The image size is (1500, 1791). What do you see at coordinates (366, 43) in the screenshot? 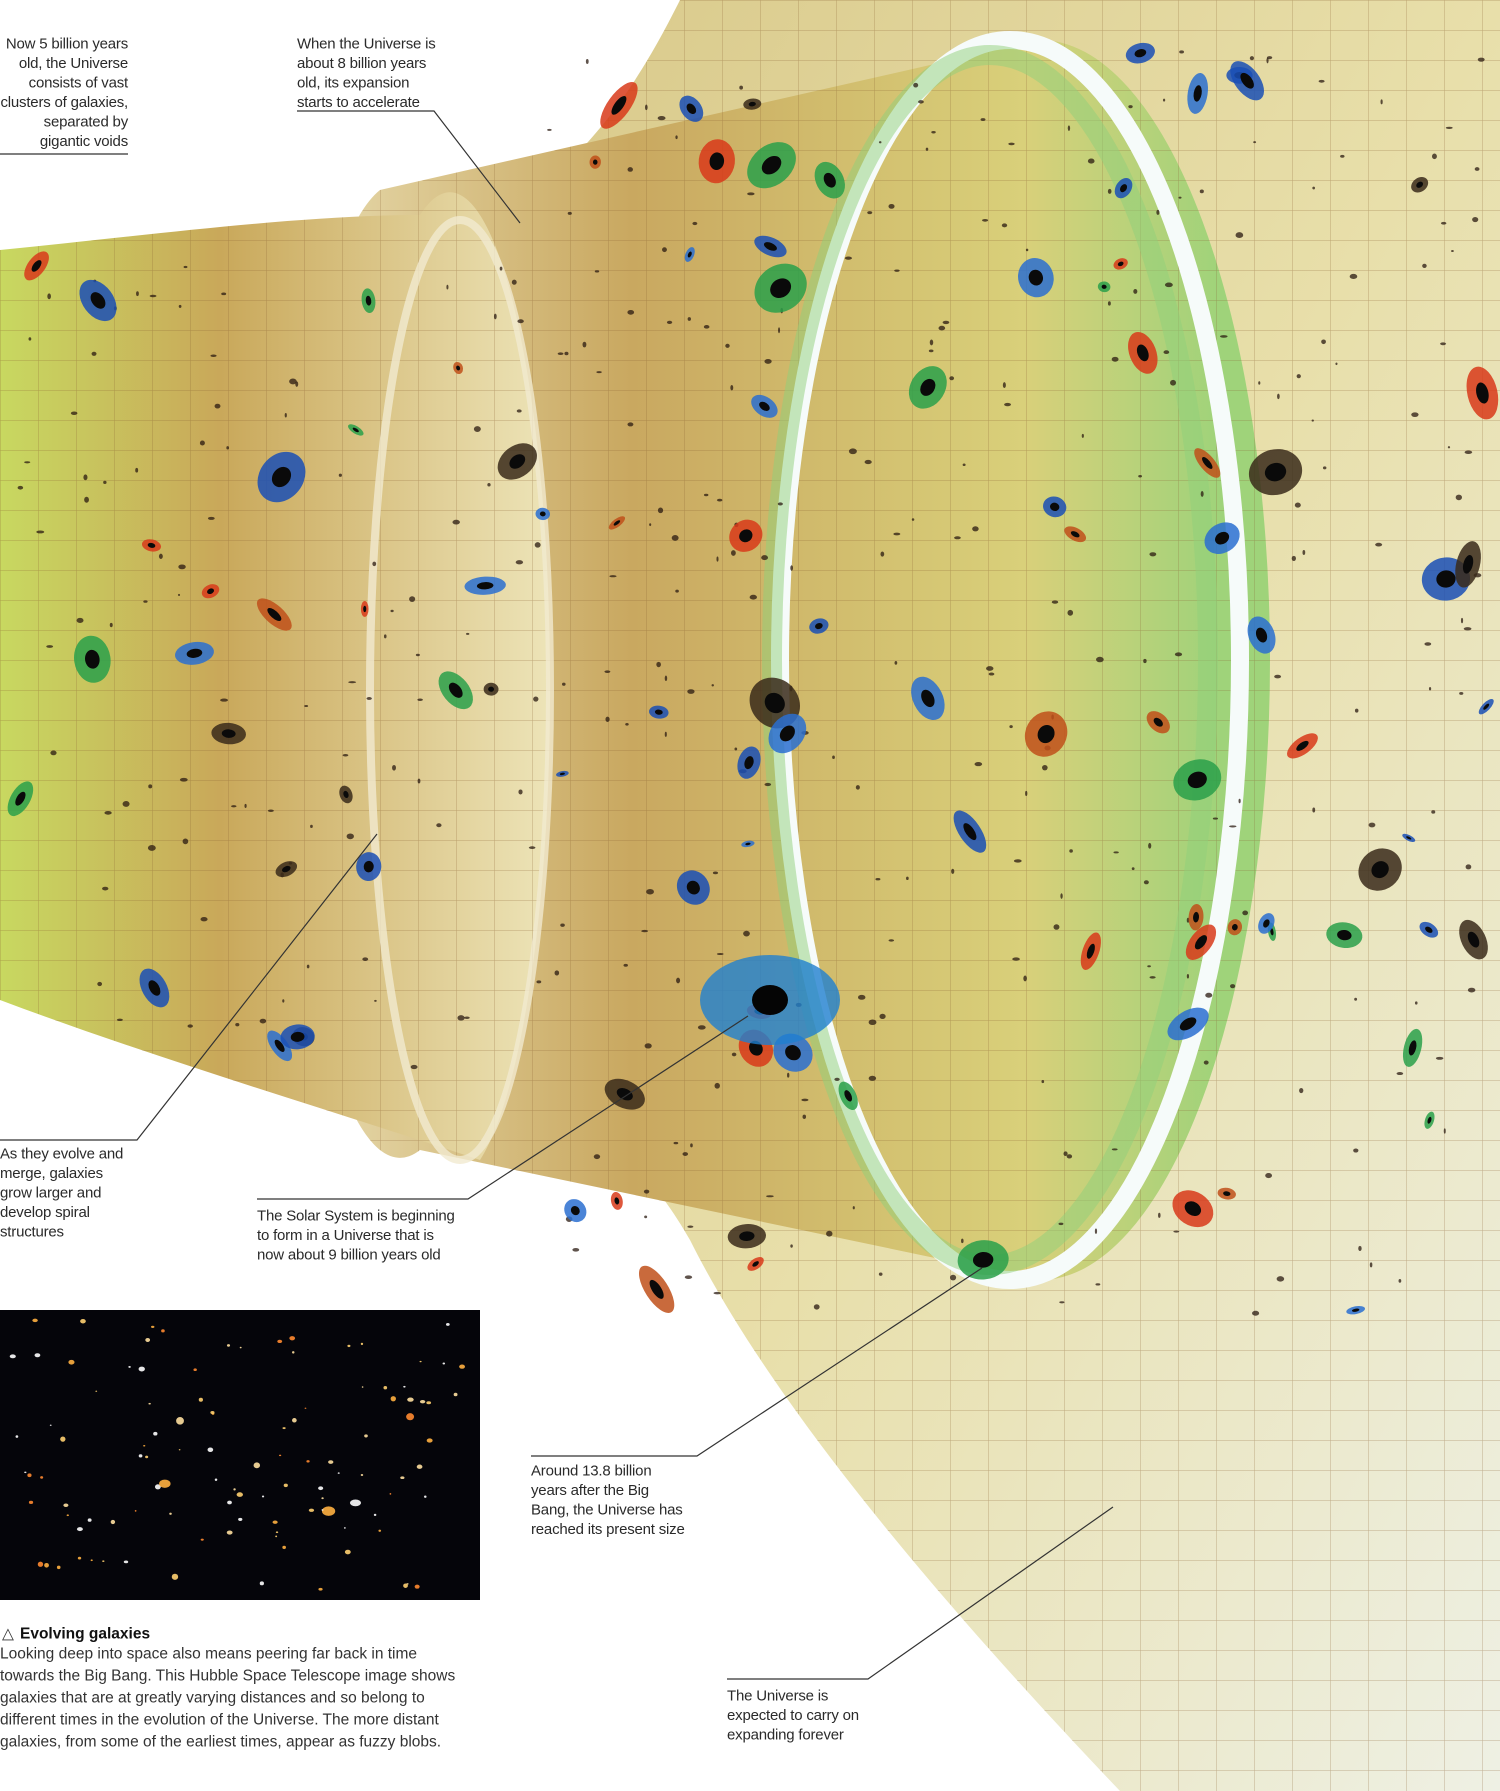
I see `annotation-line: When the Universe is` at bounding box center [366, 43].